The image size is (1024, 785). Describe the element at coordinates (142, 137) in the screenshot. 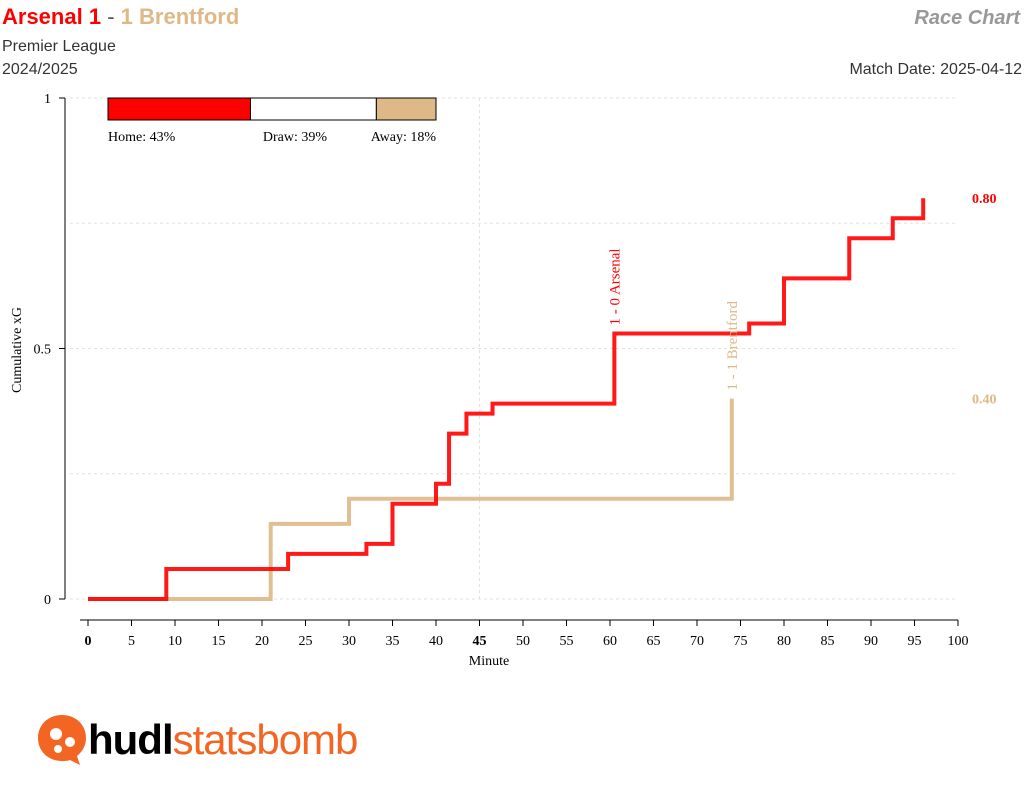

I see `win-probability-label: Home: 43%` at that location.